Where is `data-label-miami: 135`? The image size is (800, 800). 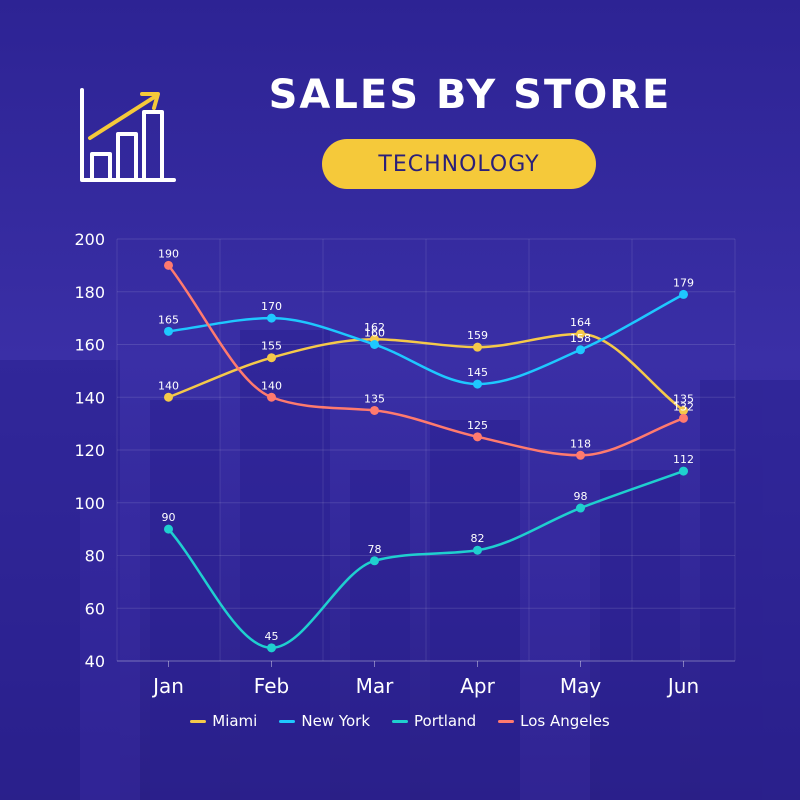
data-label-miami: 135 is located at coordinates (683, 398).